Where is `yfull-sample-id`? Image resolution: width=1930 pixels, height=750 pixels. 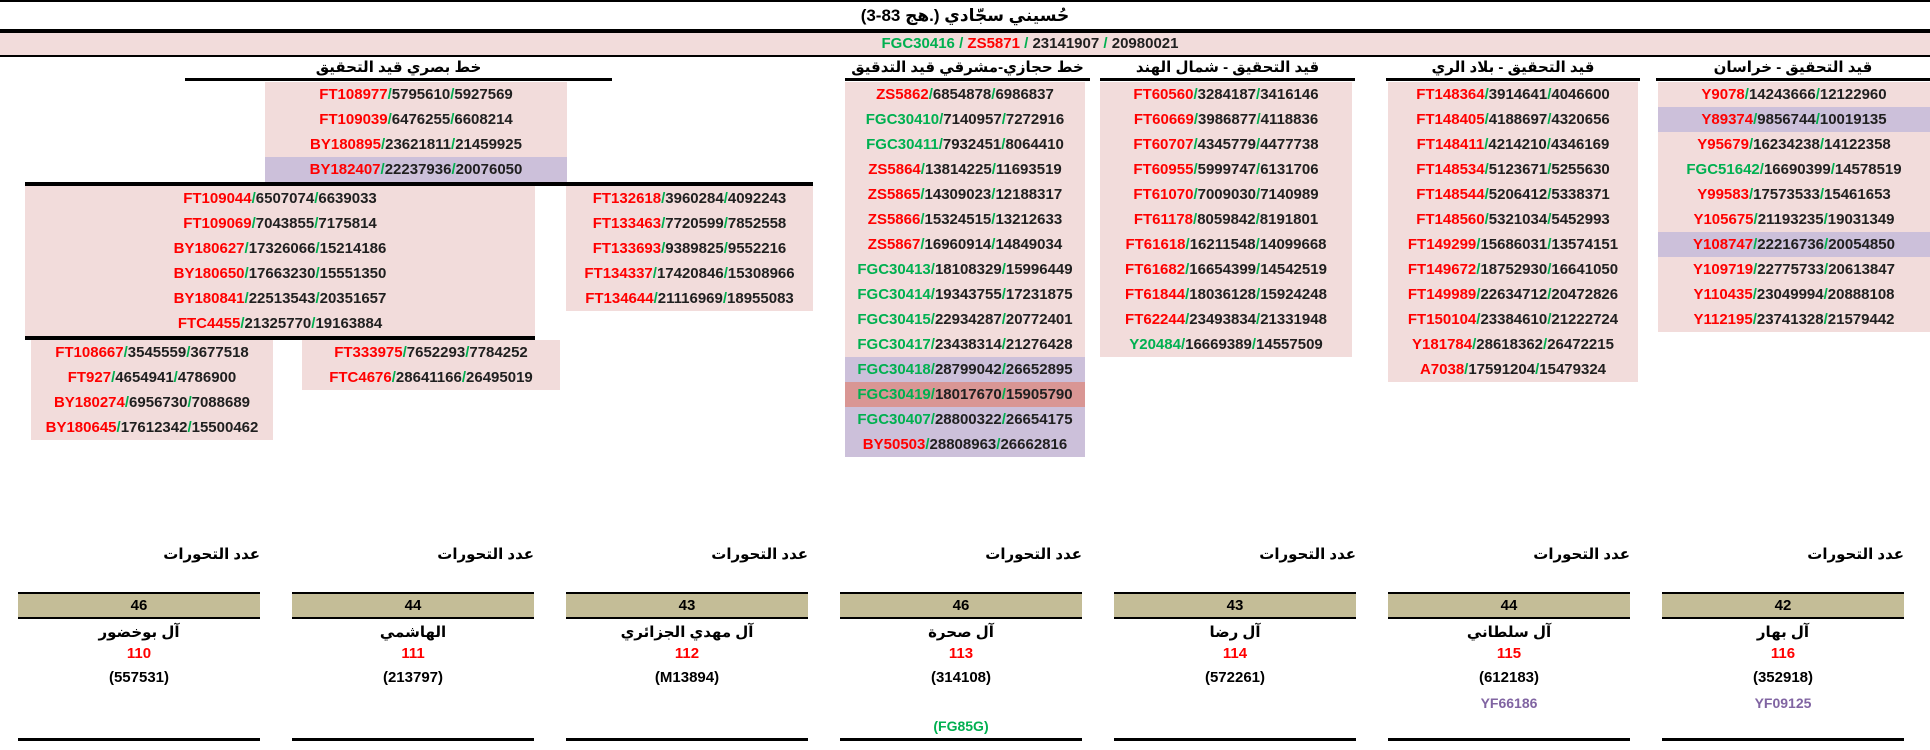 yfull-sample-id is located at coordinates (687, 703).